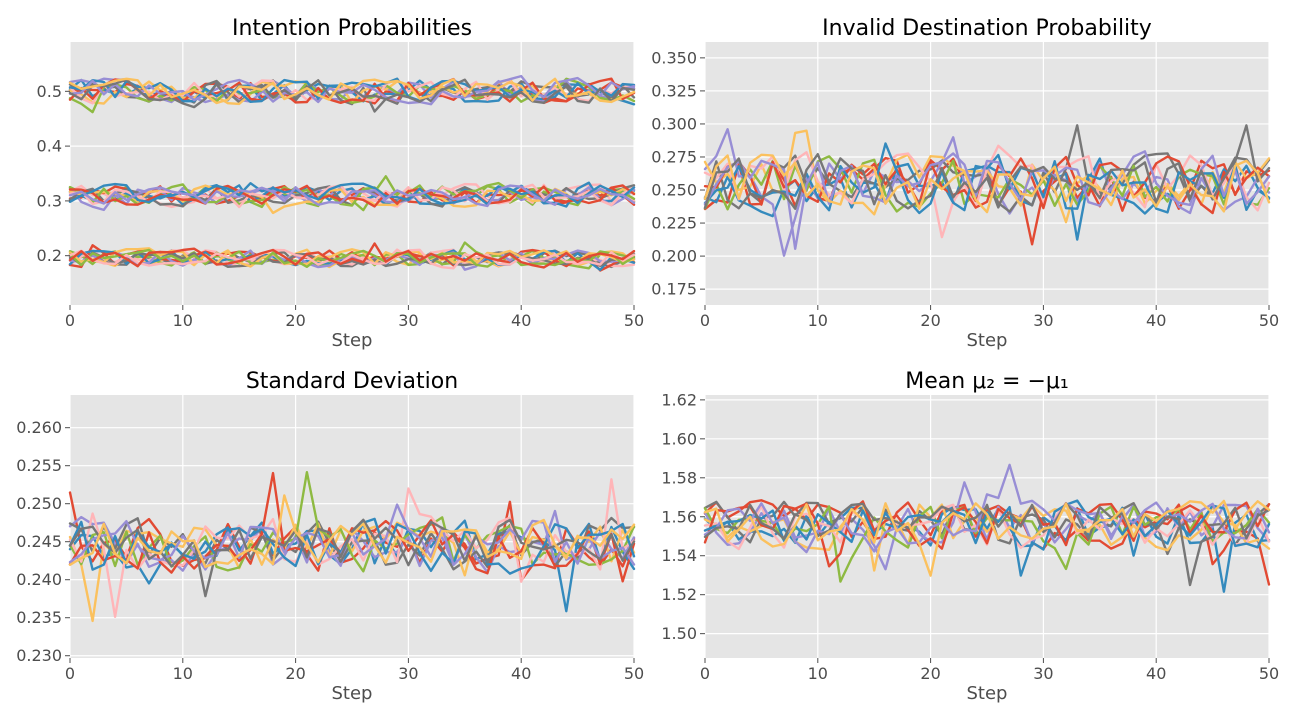  I want to click on y-tick-label: 0.230, so click(39, 655).